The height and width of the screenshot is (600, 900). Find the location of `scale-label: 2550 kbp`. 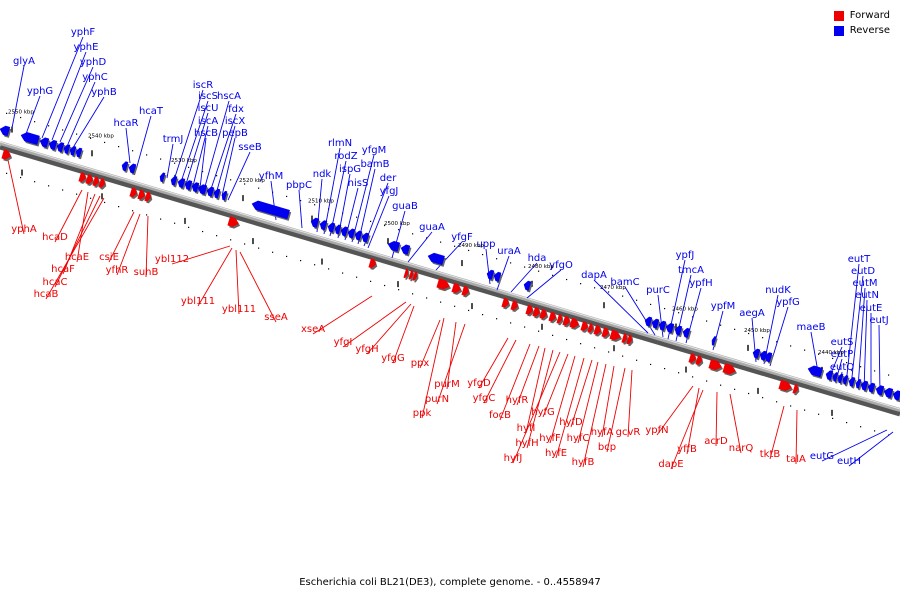

scale-label: 2550 kbp is located at coordinates (21, 113).